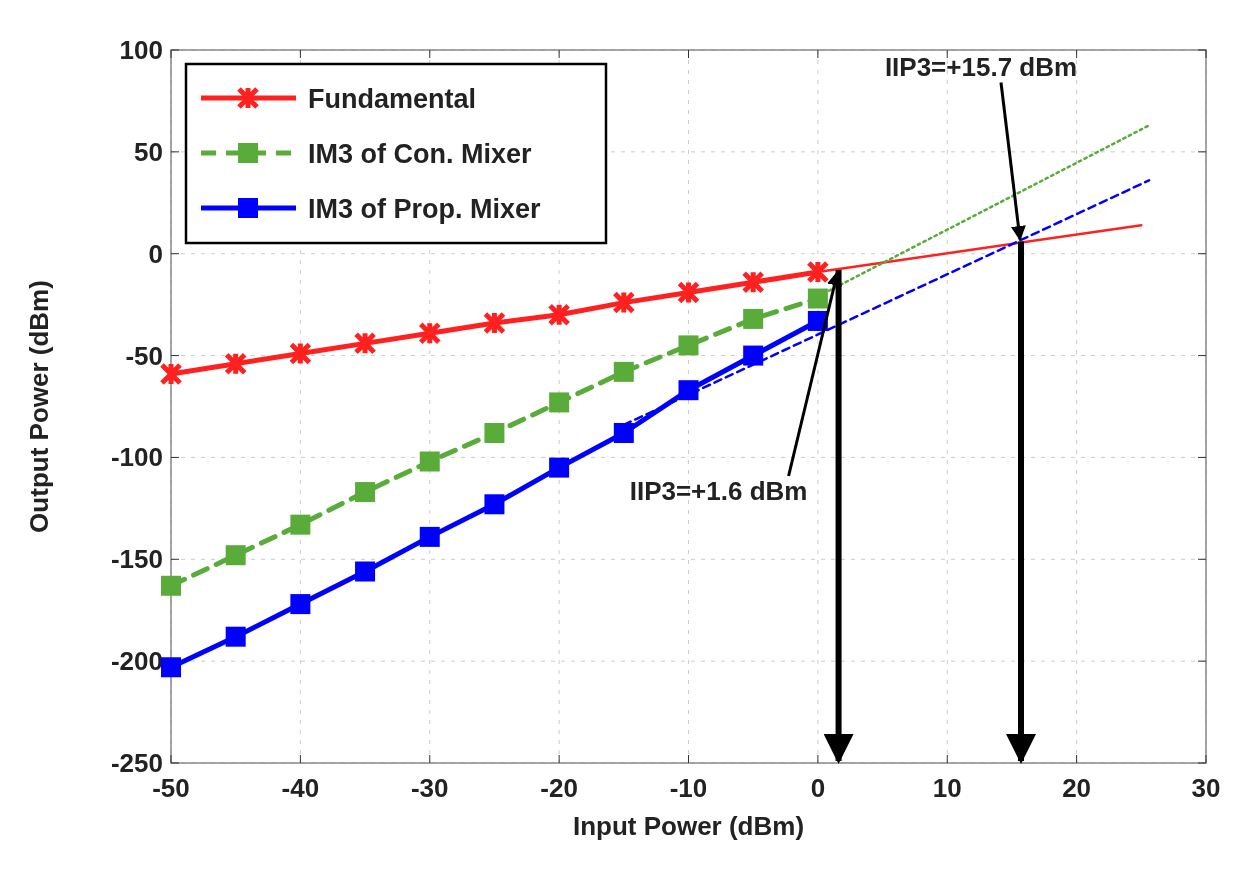 The image size is (1234, 879). Describe the element at coordinates (39, 406) in the screenshot. I see `y-axis-title: Output Power (dBm)` at that location.